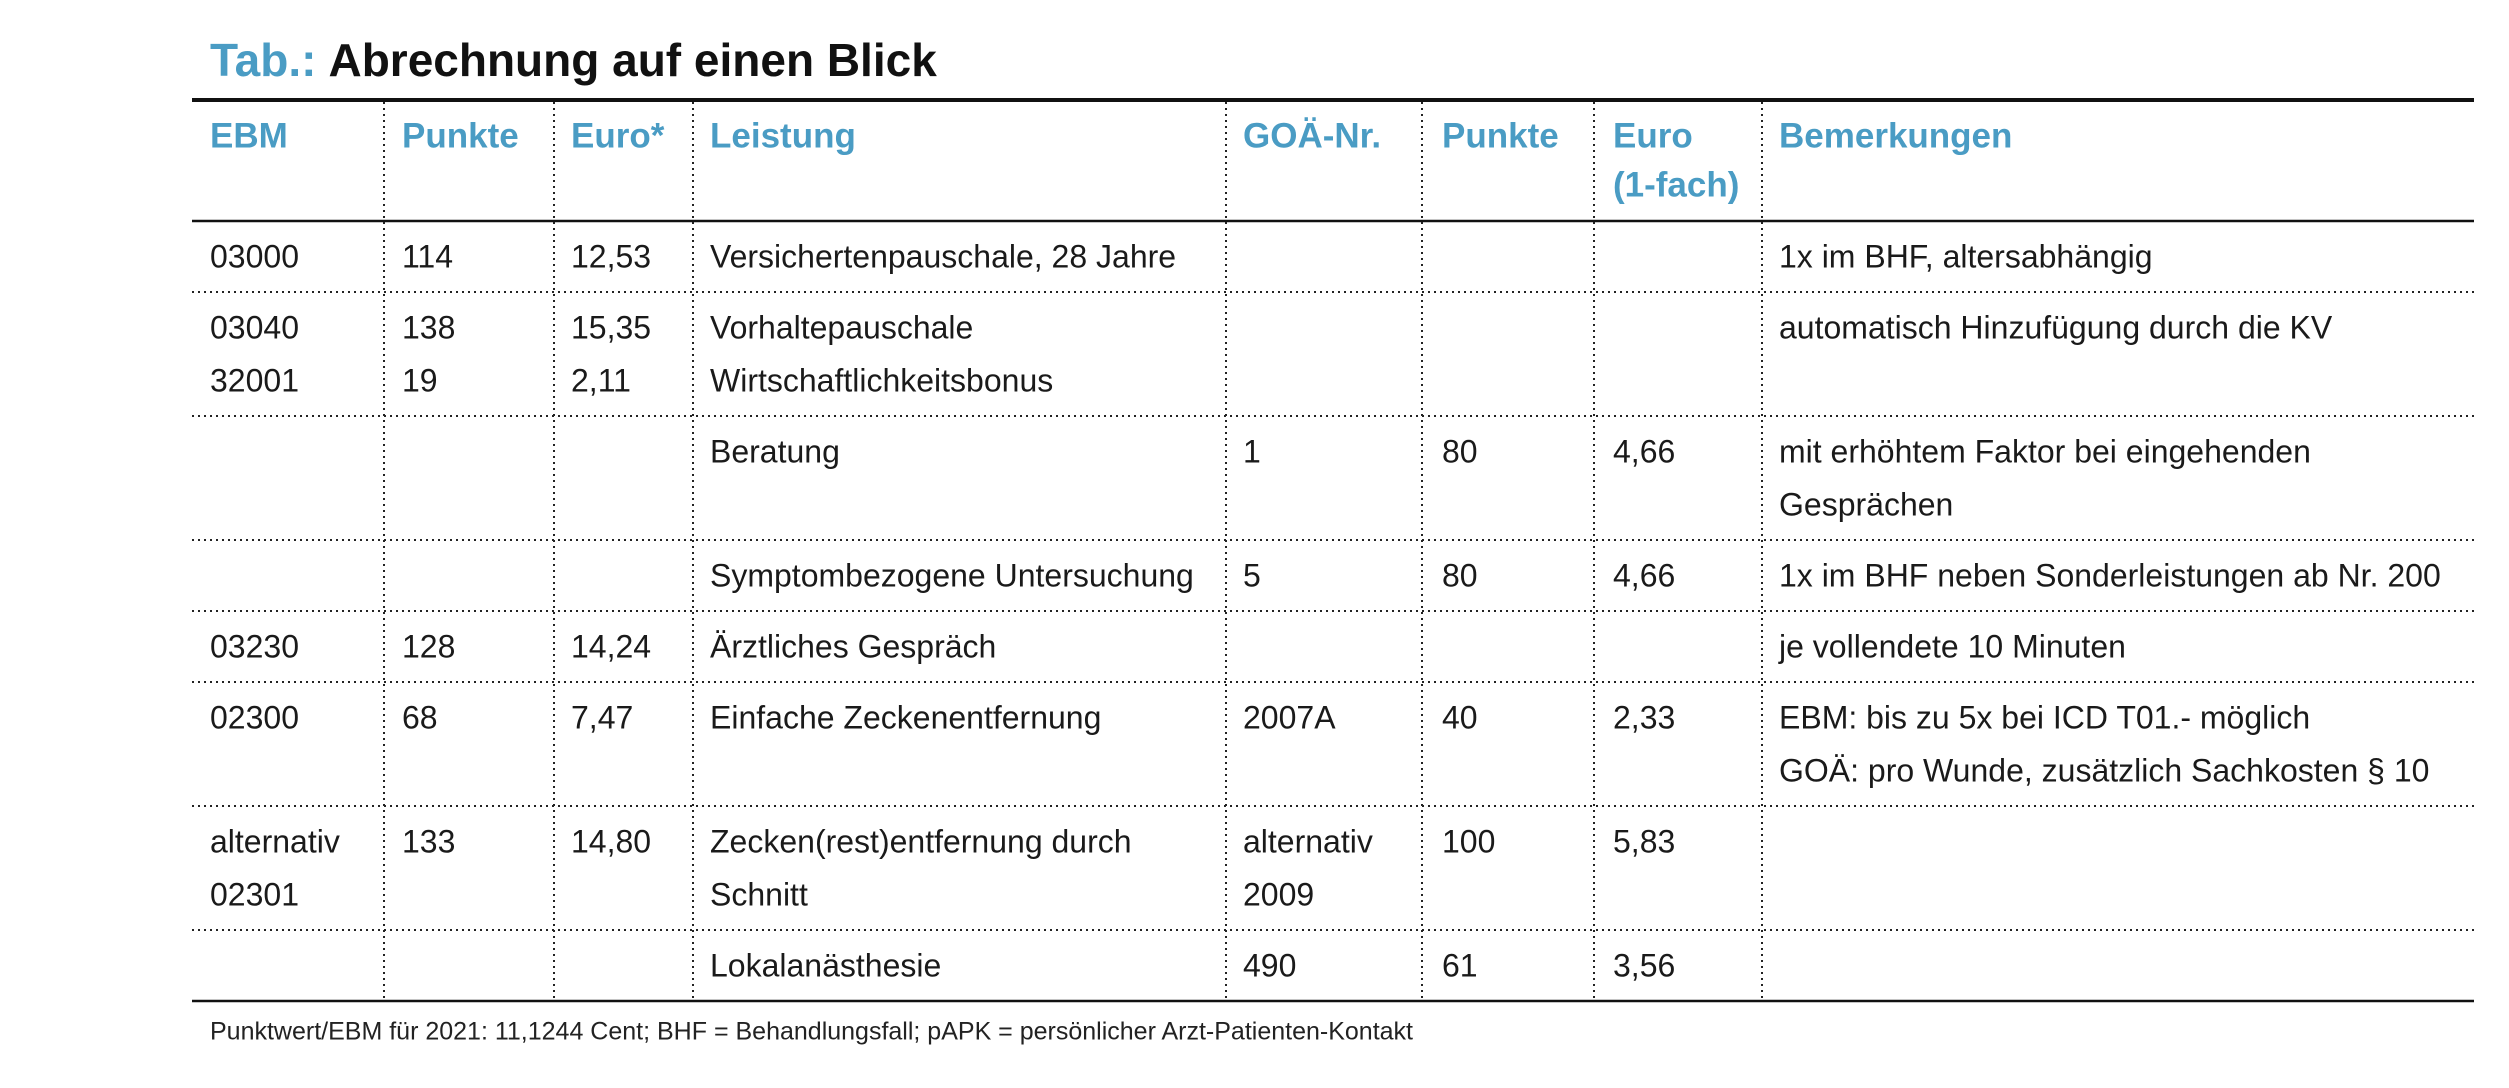 The width and height of the screenshot is (2509, 1088). Describe the element at coordinates (611, 841) in the screenshot. I see `table-cell: 14,80` at that location.